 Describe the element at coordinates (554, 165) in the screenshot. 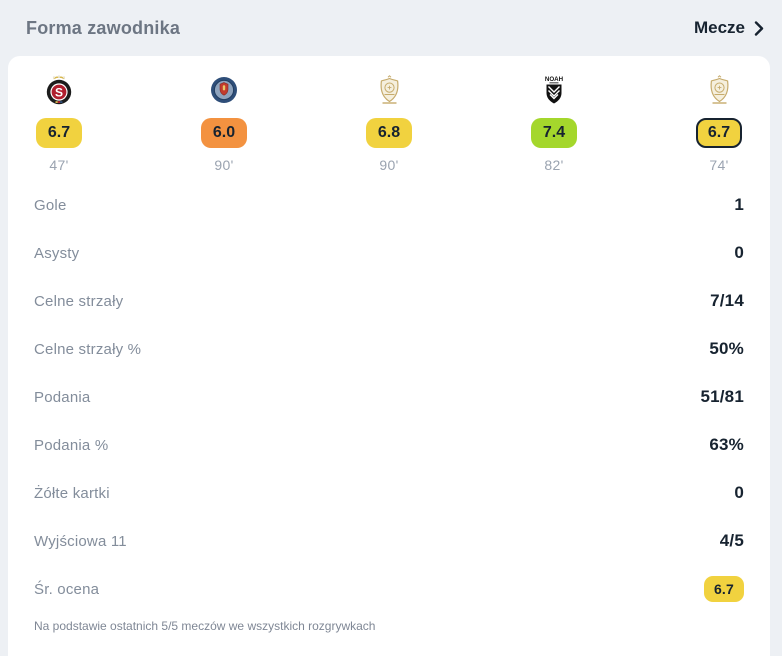

I see `minutes-label: 82'` at that location.